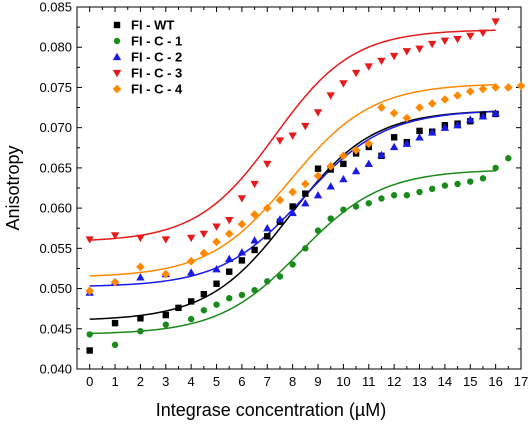 The height and width of the screenshot is (430, 532). I want to click on legend-label-series-2: FI - C - 1, so click(156, 41).